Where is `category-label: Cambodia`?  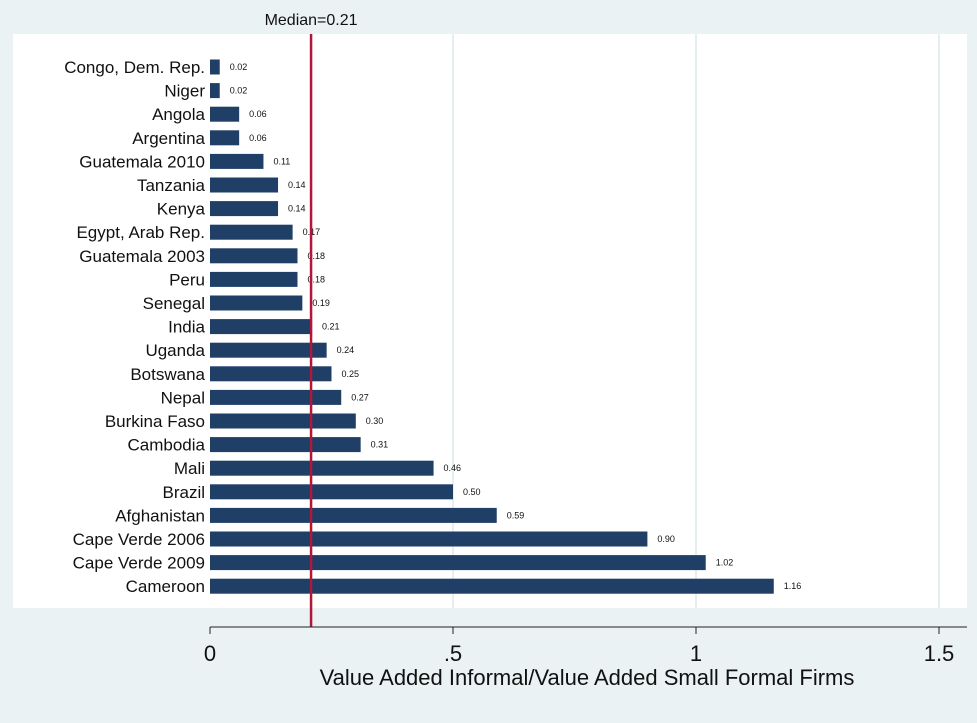
category-label: Cambodia is located at coordinates (167, 445).